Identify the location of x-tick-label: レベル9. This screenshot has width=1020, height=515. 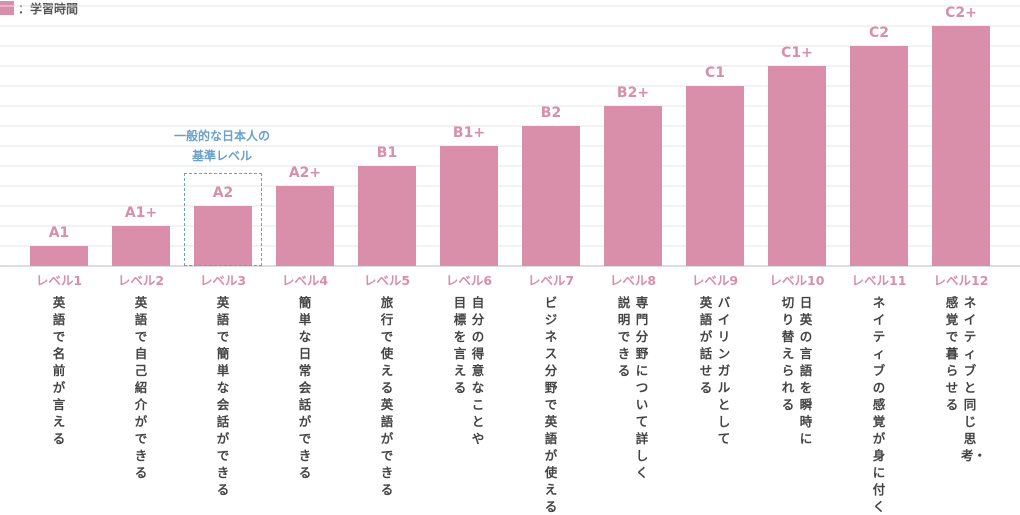
(715, 280).